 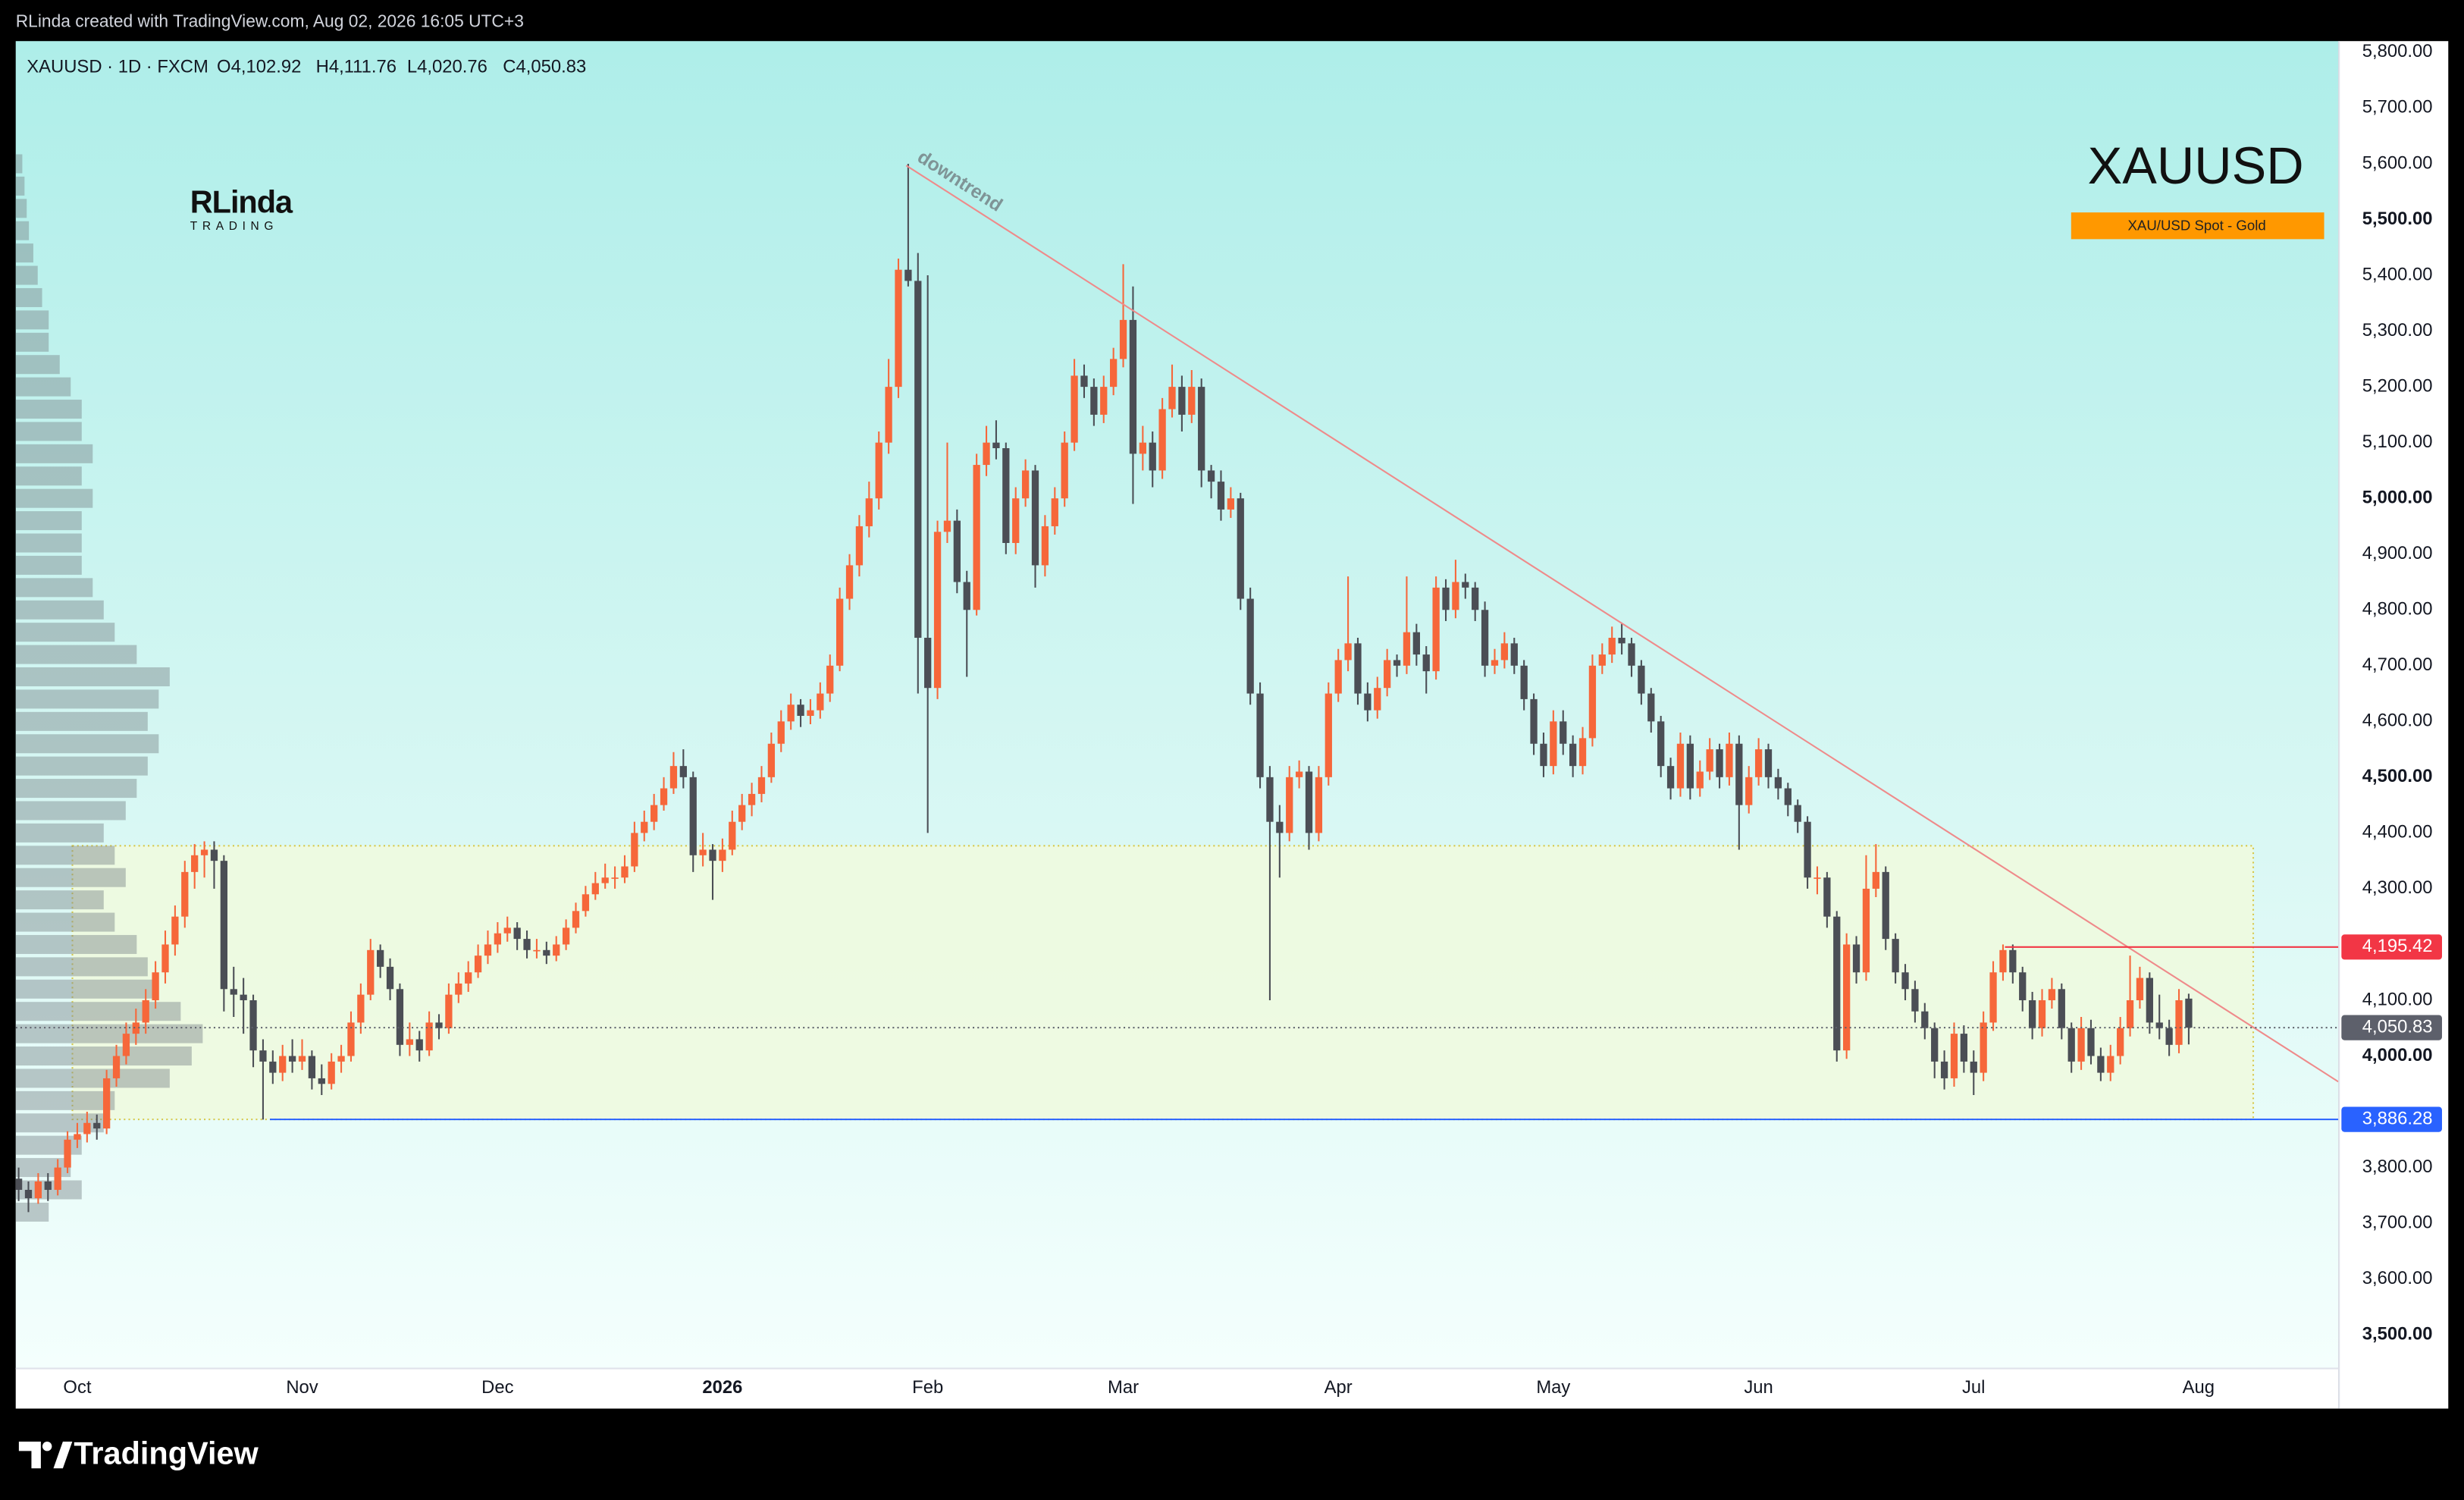 What do you see at coordinates (2196, 166) in the screenshot?
I see `symbol-title: XAUUSD` at bounding box center [2196, 166].